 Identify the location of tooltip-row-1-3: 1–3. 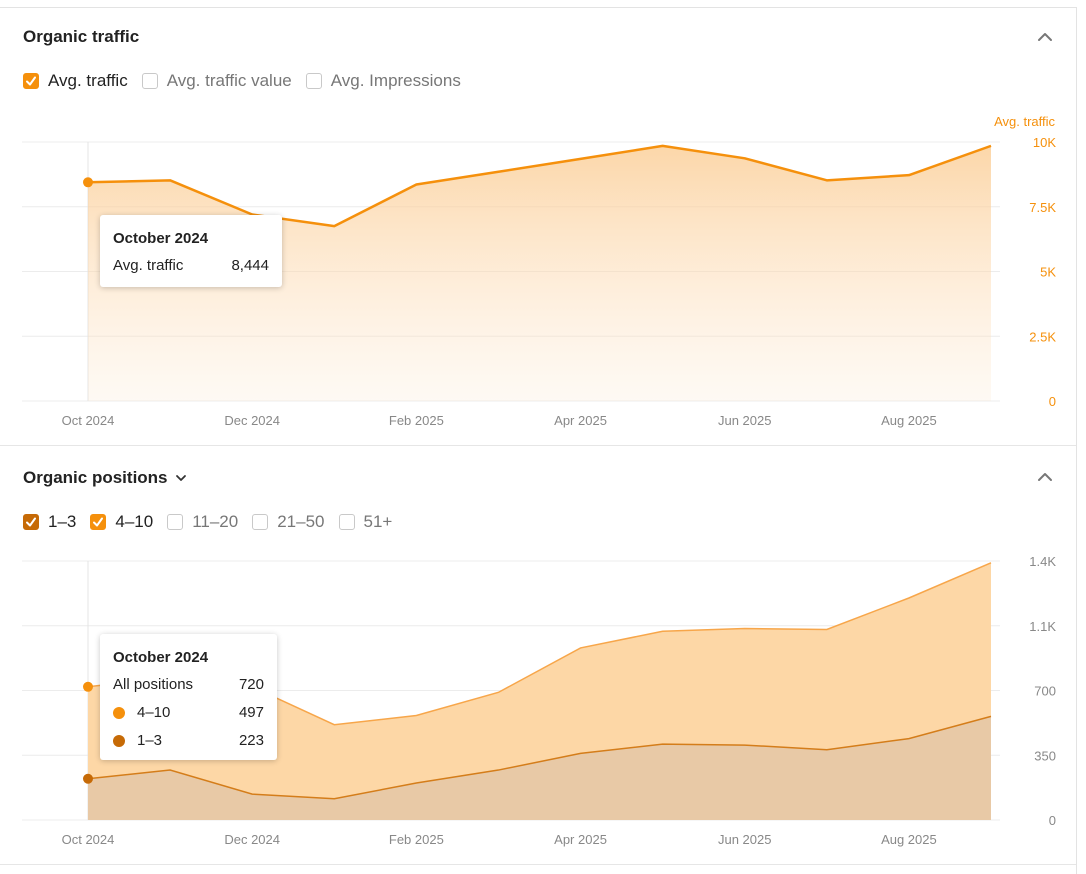
(137, 740).